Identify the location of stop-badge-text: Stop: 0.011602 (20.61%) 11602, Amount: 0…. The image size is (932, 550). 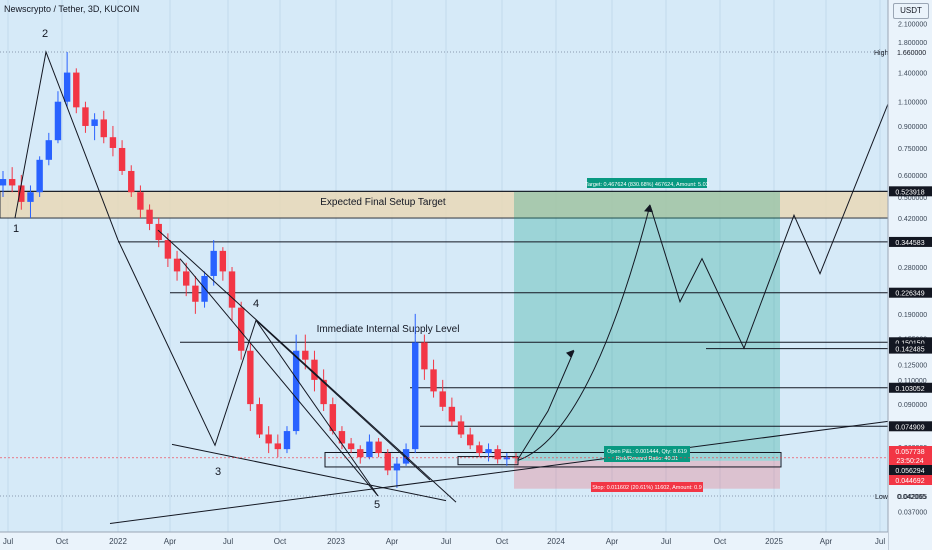
(647, 488).